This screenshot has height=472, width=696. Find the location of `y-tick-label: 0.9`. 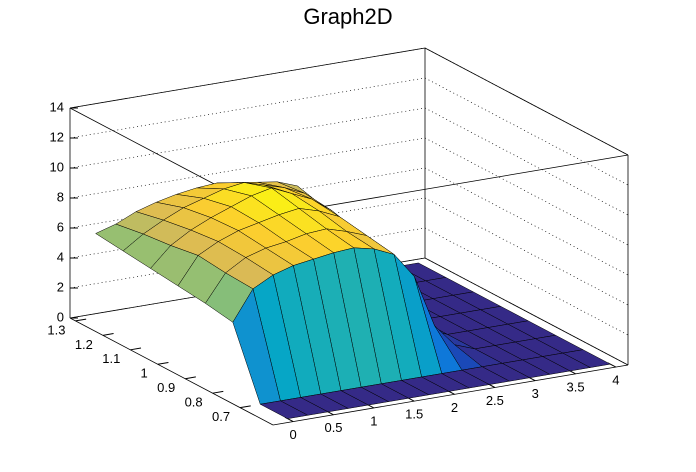

y-tick-label: 0.9 is located at coordinates (166, 387).